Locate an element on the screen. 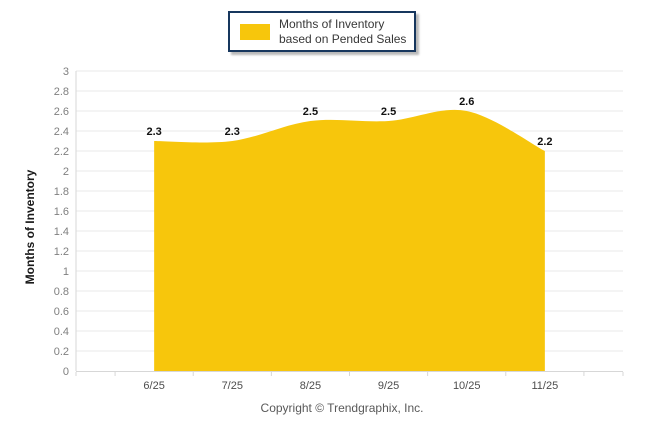 The image size is (646, 434). y-tick-label: 1.6 is located at coordinates (61, 212).